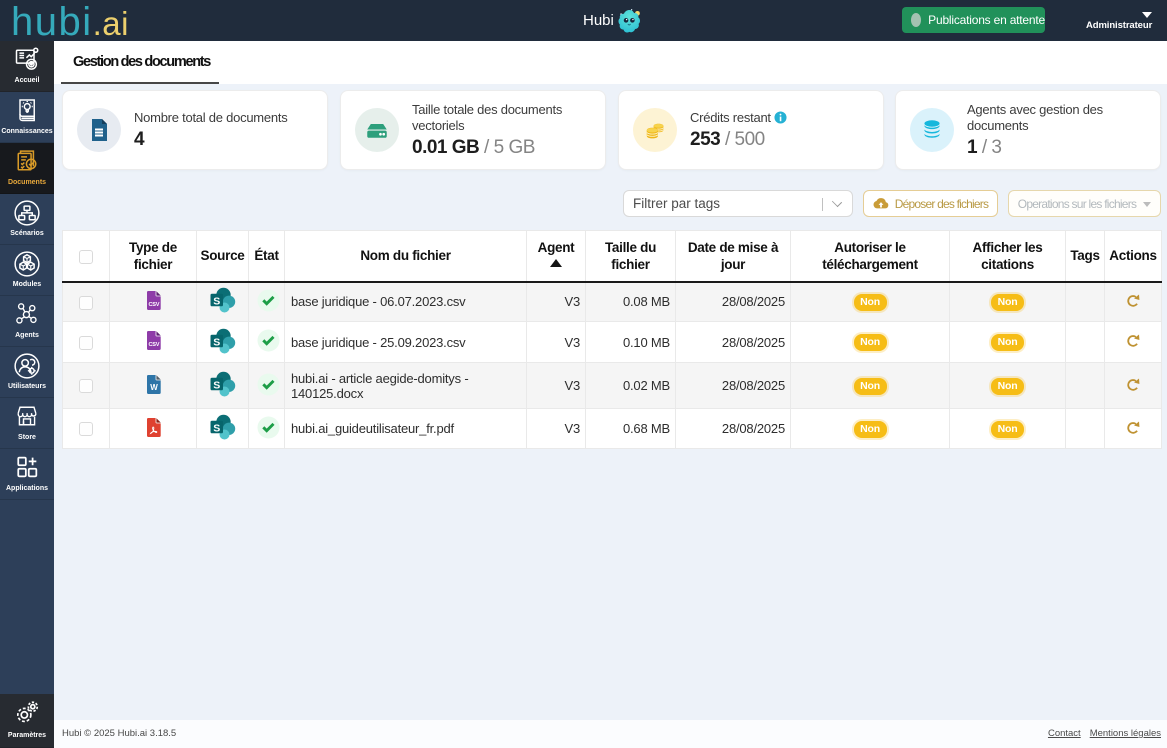 This screenshot has height=748, width=1167. What do you see at coordinates (154, 387) in the screenshot?
I see `svg-text: W` at bounding box center [154, 387].